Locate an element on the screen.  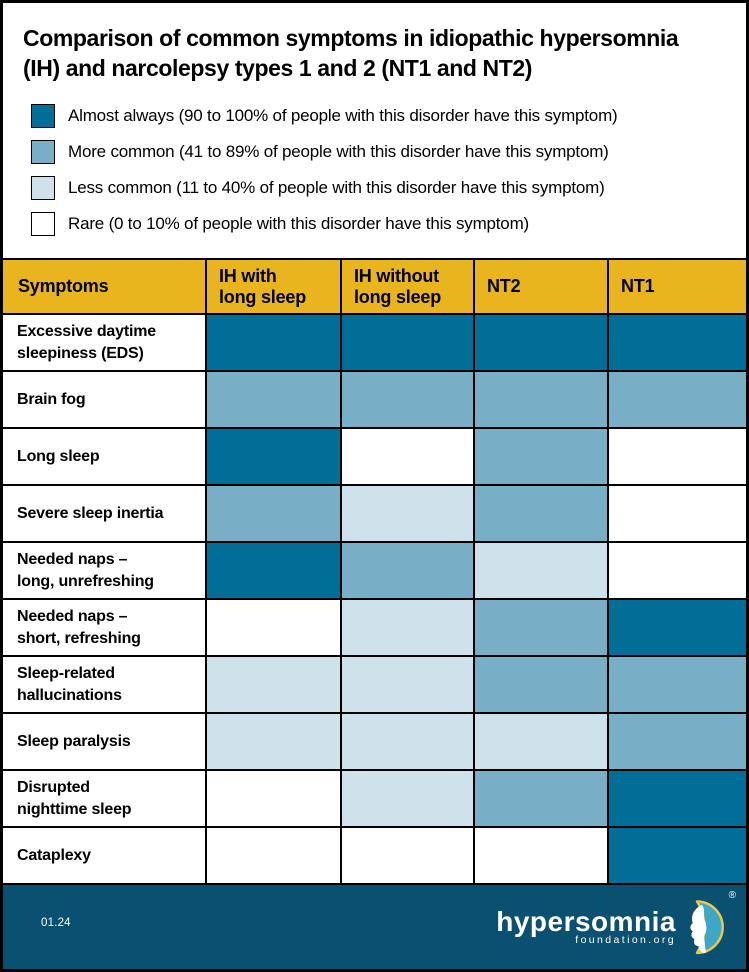
symptom-label: Needed naps – short, refreshing is located at coordinates (105, 627).